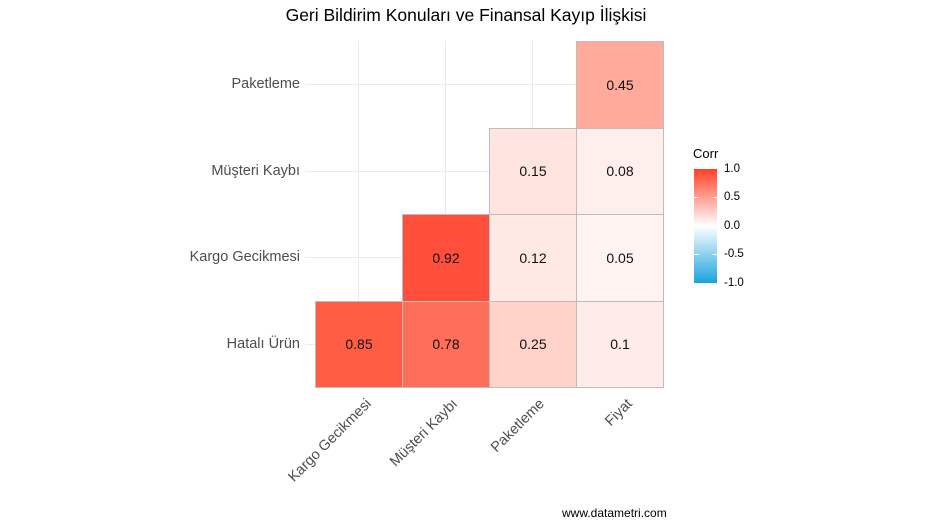 The width and height of the screenshot is (932, 524). Describe the element at coordinates (732, 169) in the screenshot. I see `legend-label: 1.0` at that location.